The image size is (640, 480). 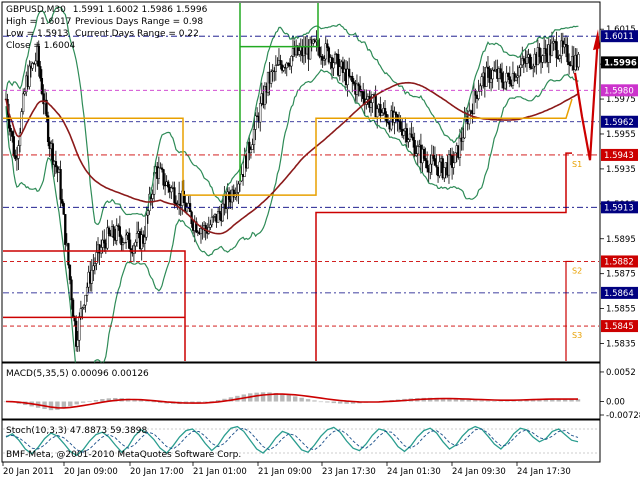 I want to click on stoch-main-line, so click(x=292, y=441).